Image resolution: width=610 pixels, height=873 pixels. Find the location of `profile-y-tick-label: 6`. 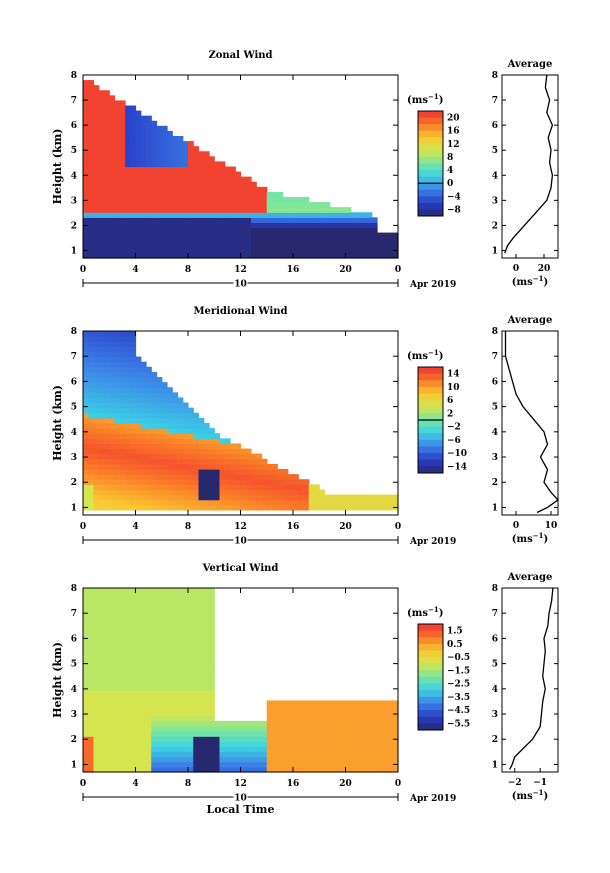

profile-y-tick-label: 6 is located at coordinates (495, 639).